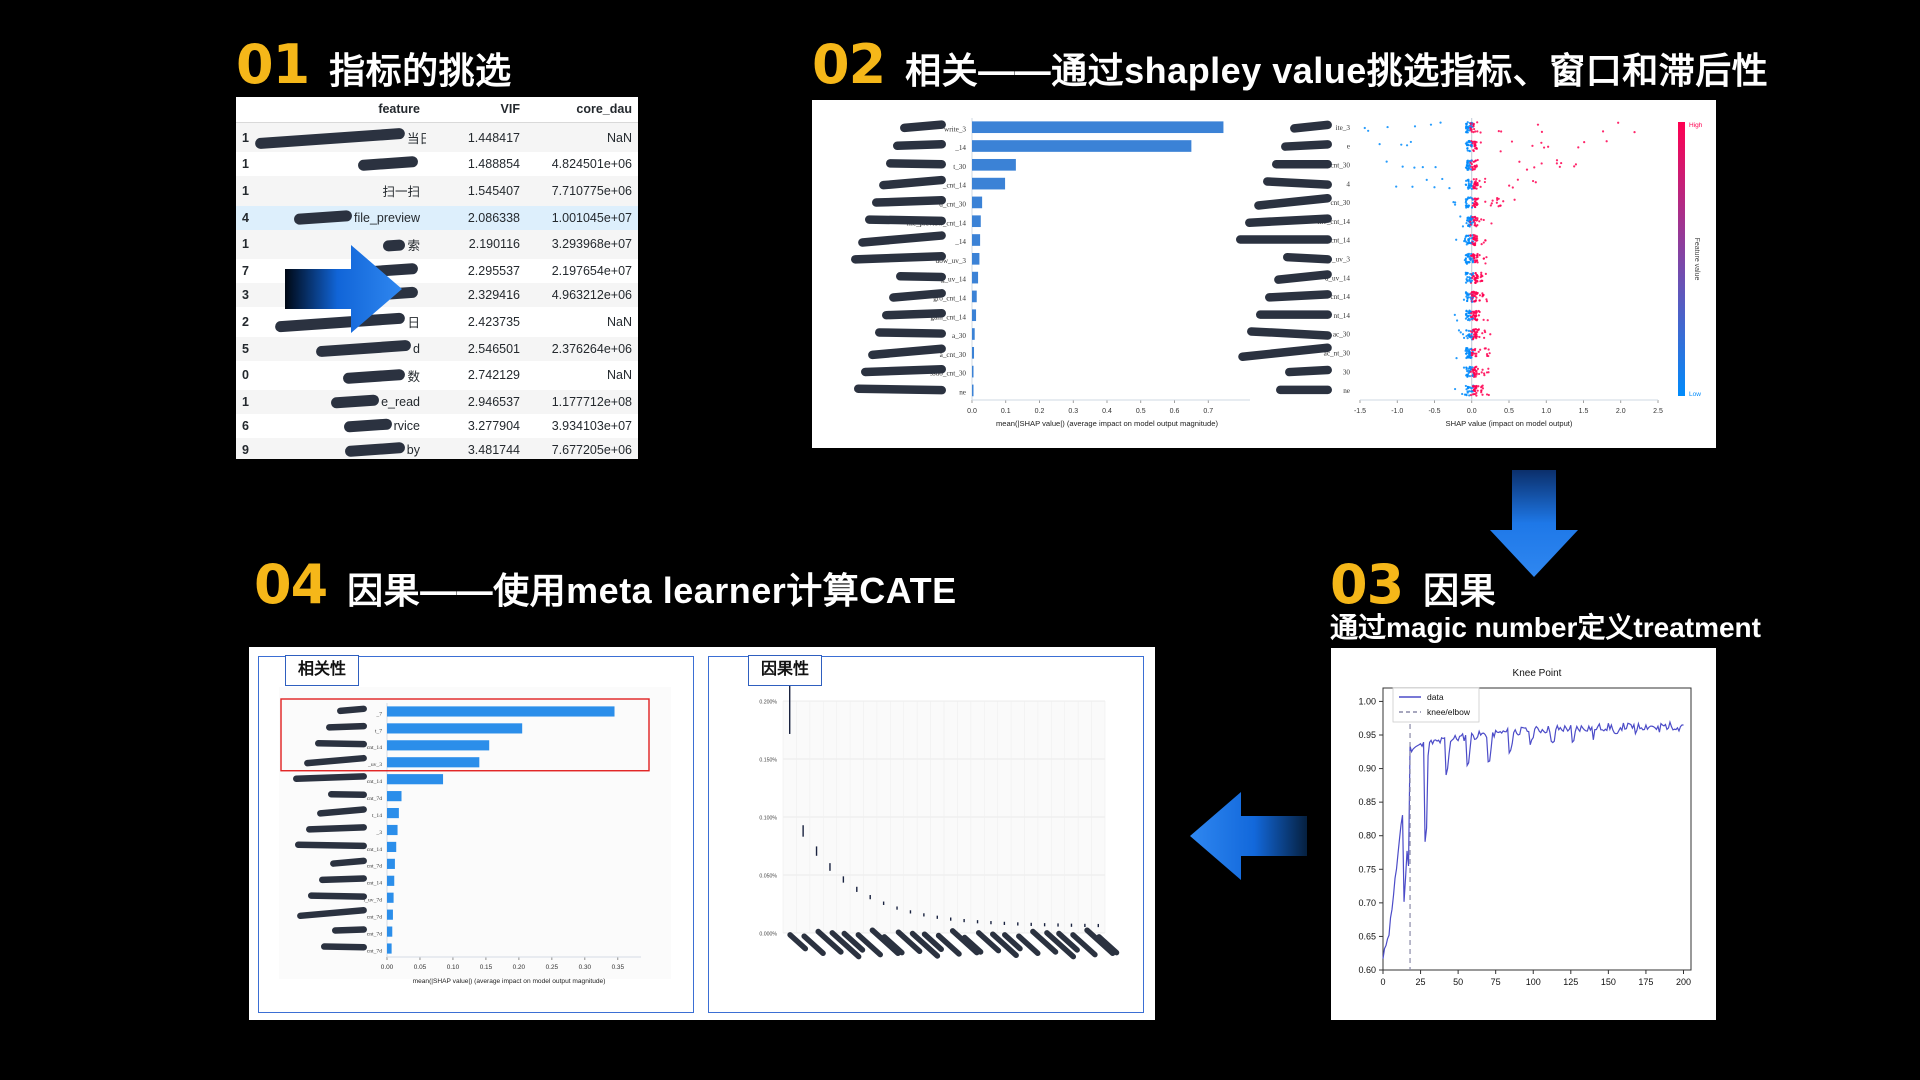 The image size is (1920, 1080). Describe the element at coordinates (493, 450) in the screenshot. I see `cell-vif: 3.481744` at that location.